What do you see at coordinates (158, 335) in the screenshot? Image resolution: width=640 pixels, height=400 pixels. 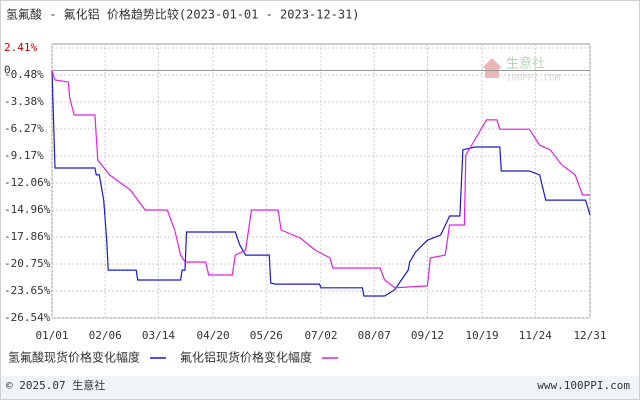 I see `x-tick-label: 03/14` at bounding box center [158, 335].